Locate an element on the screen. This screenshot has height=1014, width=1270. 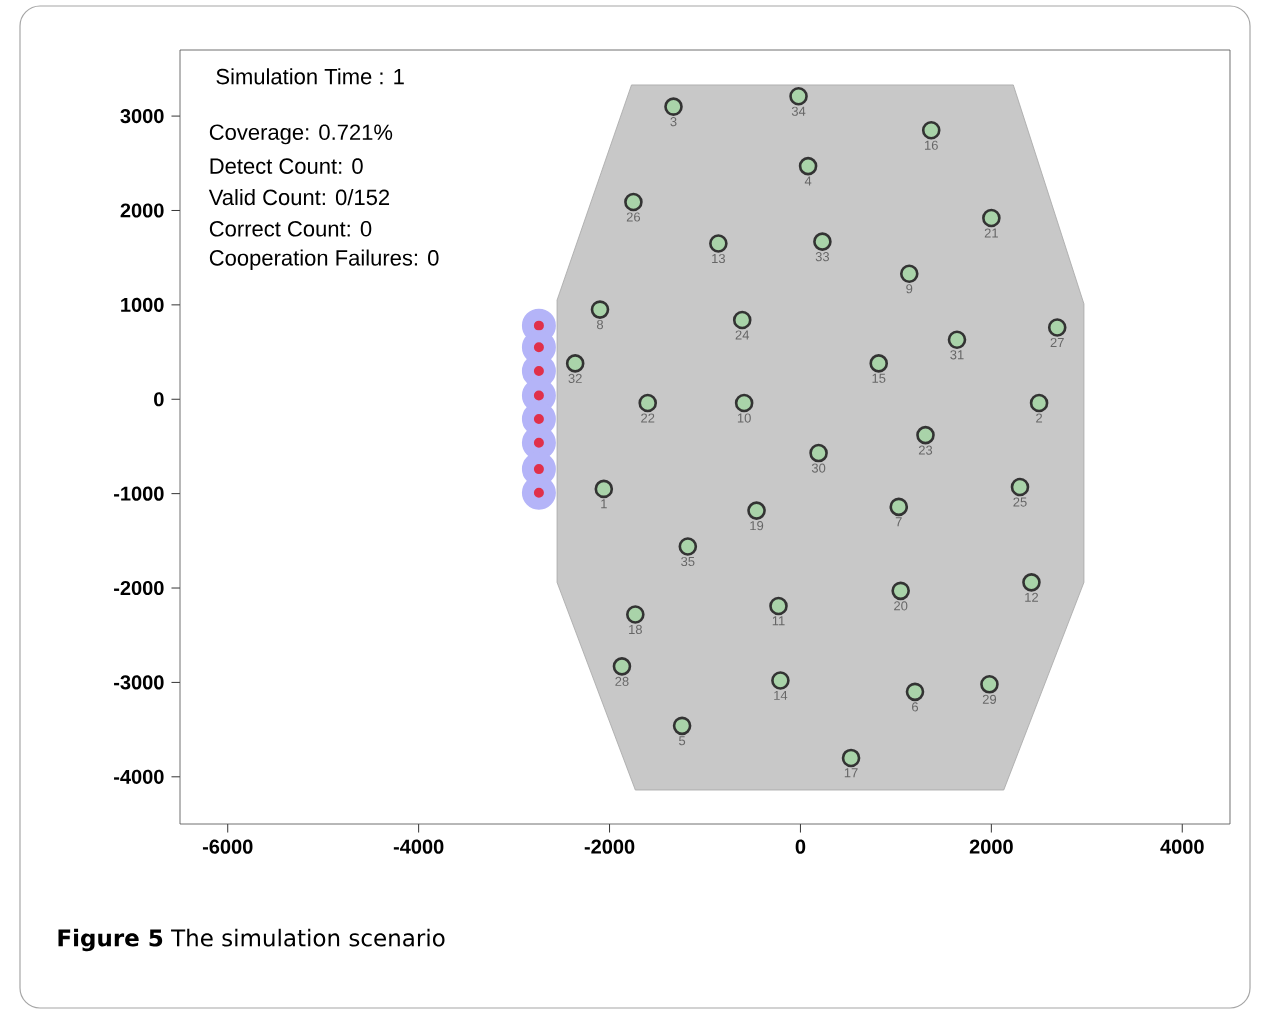
y-tick-label: -4000 is located at coordinates (139, 776).